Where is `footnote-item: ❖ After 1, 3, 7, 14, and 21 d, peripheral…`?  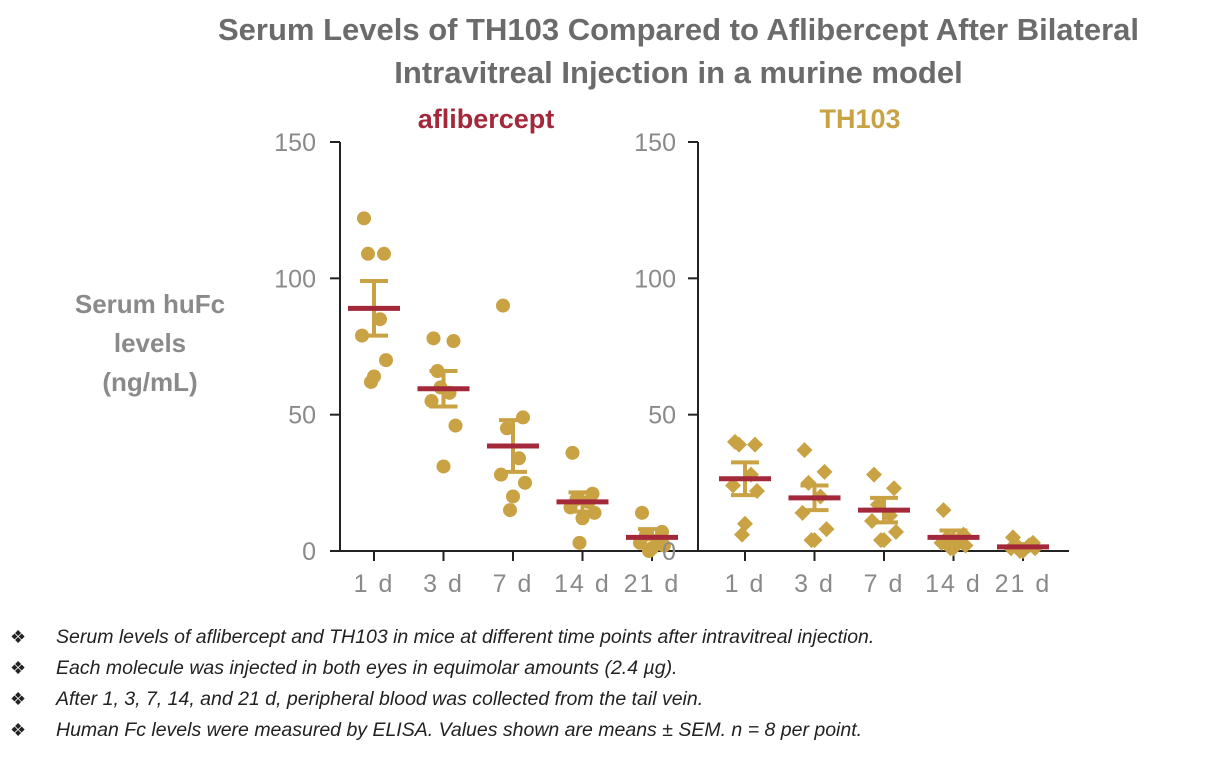
footnote-item: ❖ After 1, 3, 7, 14, and 21 d, peripheral… is located at coordinates (442, 699).